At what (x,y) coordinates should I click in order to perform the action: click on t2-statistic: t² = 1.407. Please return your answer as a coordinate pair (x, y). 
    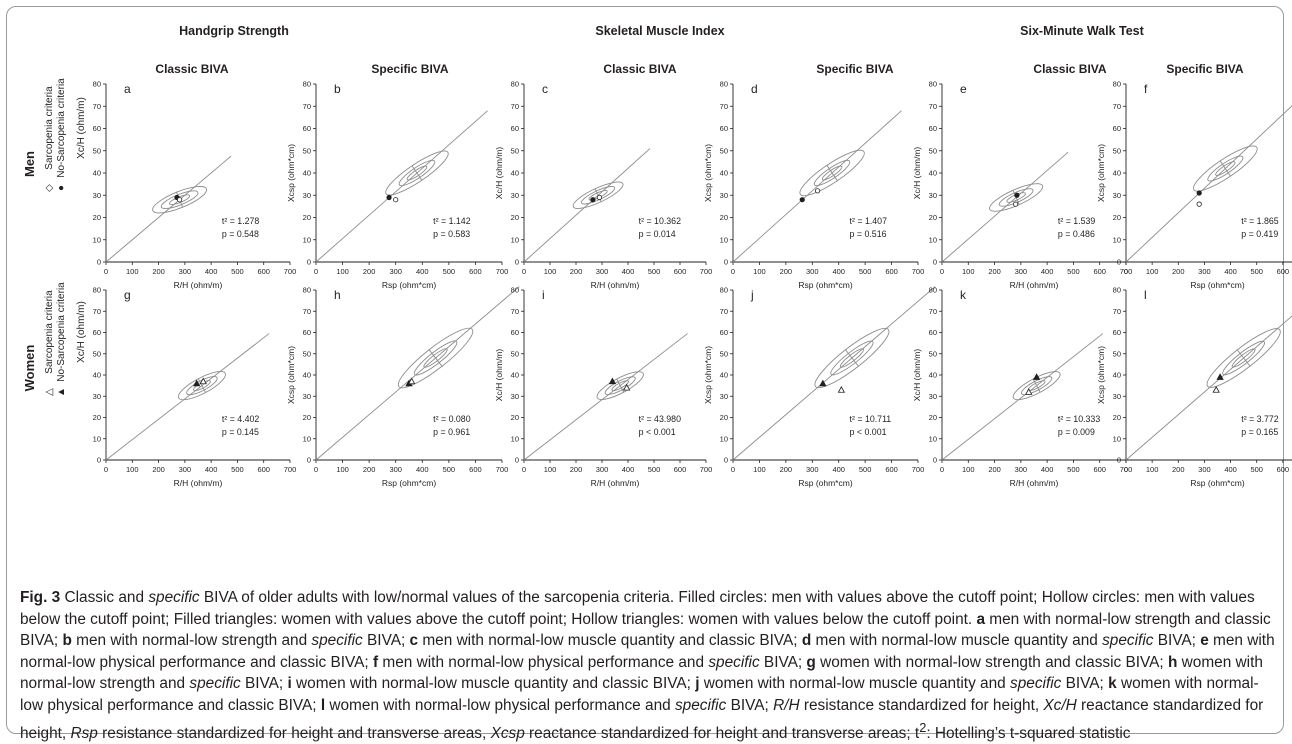
    Looking at the image, I should click on (869, 221).